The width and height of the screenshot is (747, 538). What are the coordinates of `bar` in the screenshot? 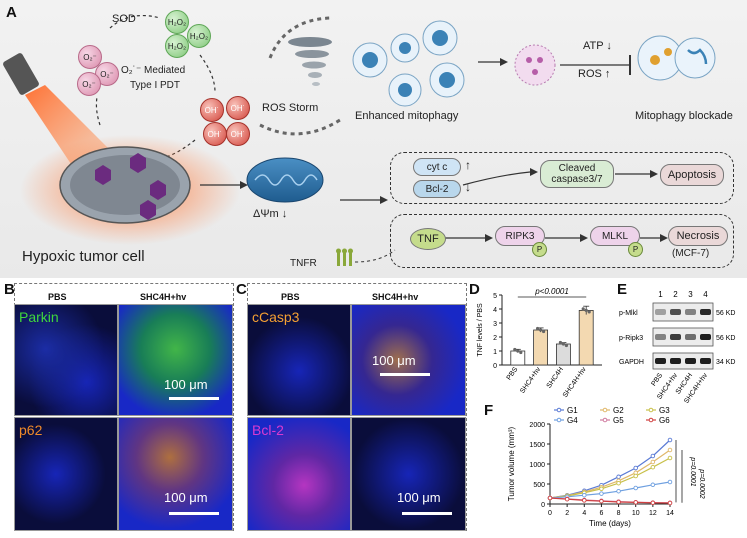 It's located at (563, 354).